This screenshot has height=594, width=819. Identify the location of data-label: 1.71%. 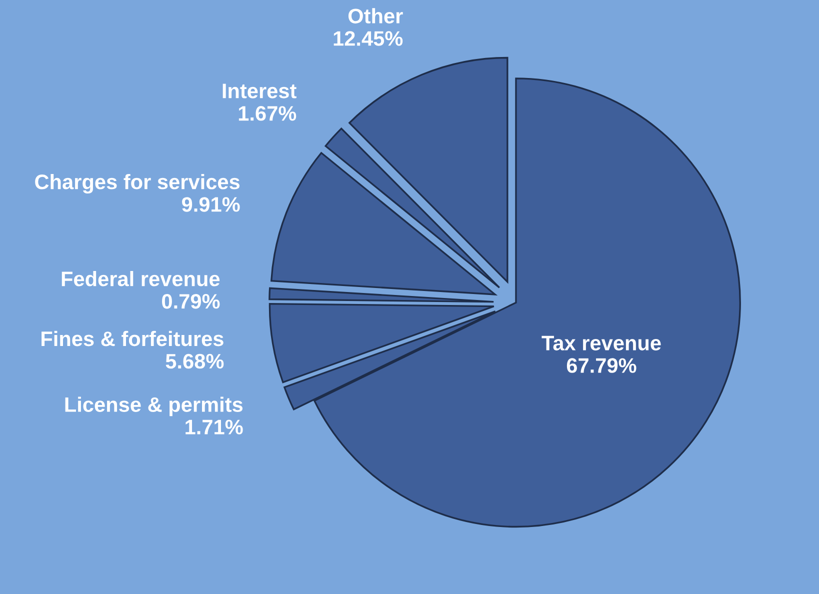
(214, 427).